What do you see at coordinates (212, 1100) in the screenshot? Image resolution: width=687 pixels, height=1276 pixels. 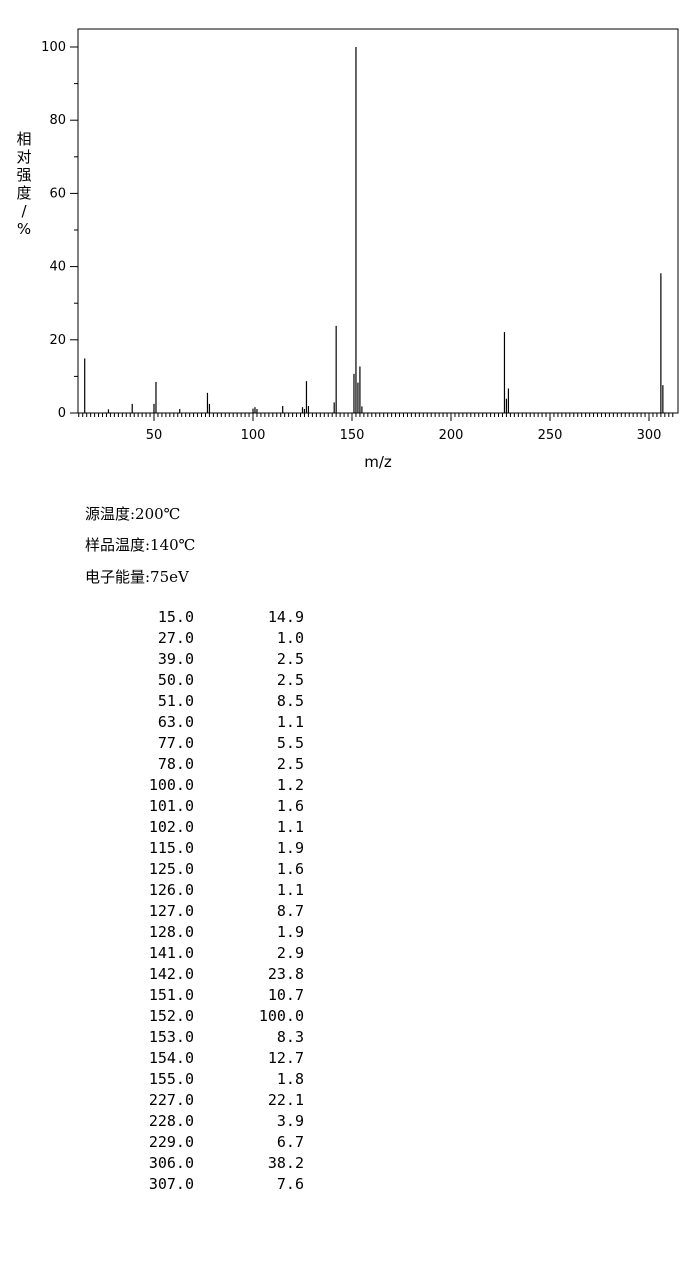 I see `table-row: 227.0 22.1` at bounding box center [212, 1100].